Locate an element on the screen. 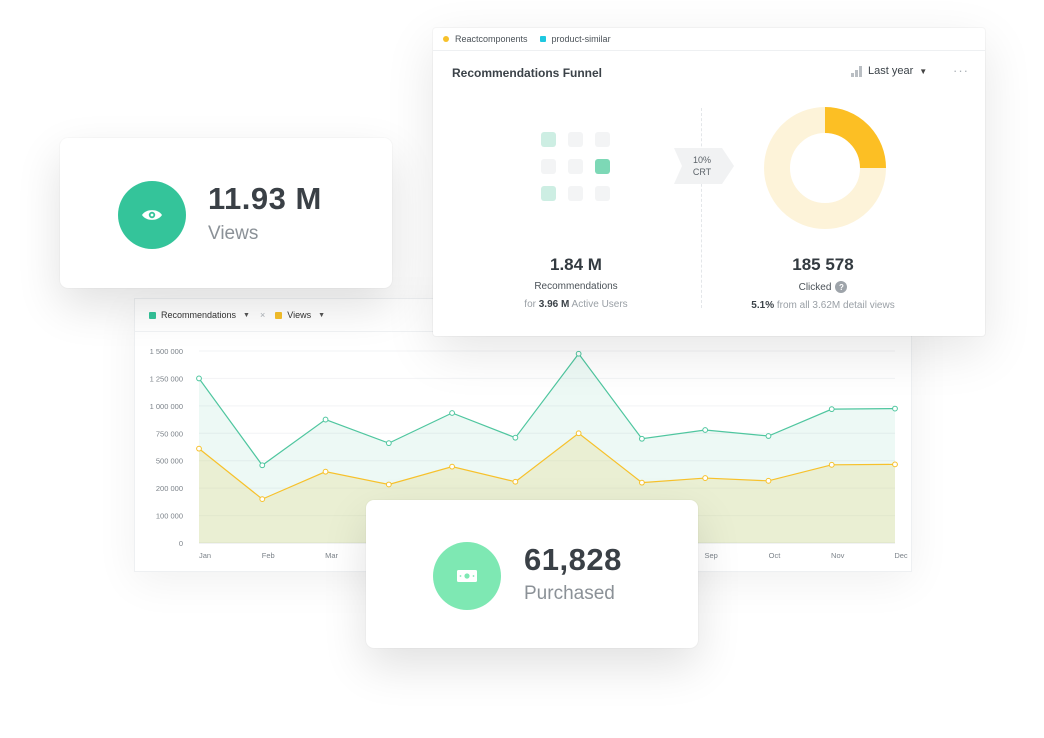  filter-tags: Reactcomponents product-similar is located at coordinates (527, 39).